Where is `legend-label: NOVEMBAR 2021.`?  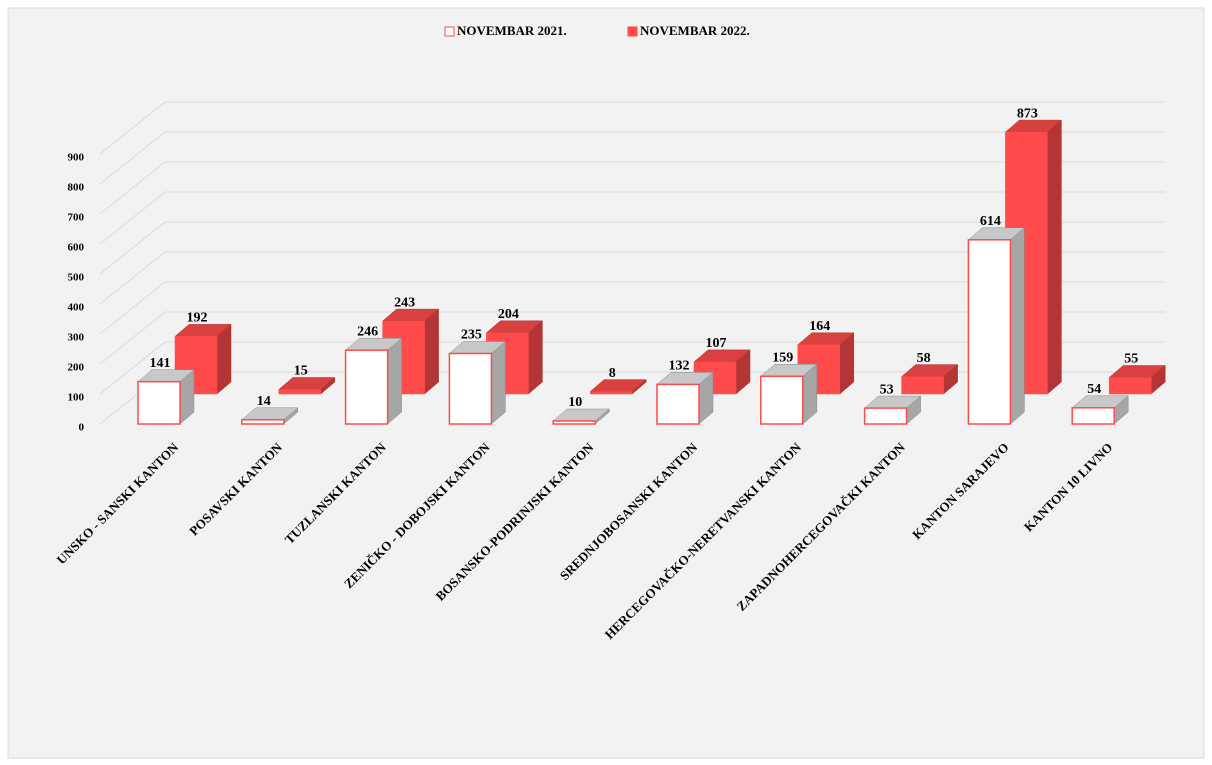 legend-label: NOVEMBAR 2021. is located at coordinates (512, 30).